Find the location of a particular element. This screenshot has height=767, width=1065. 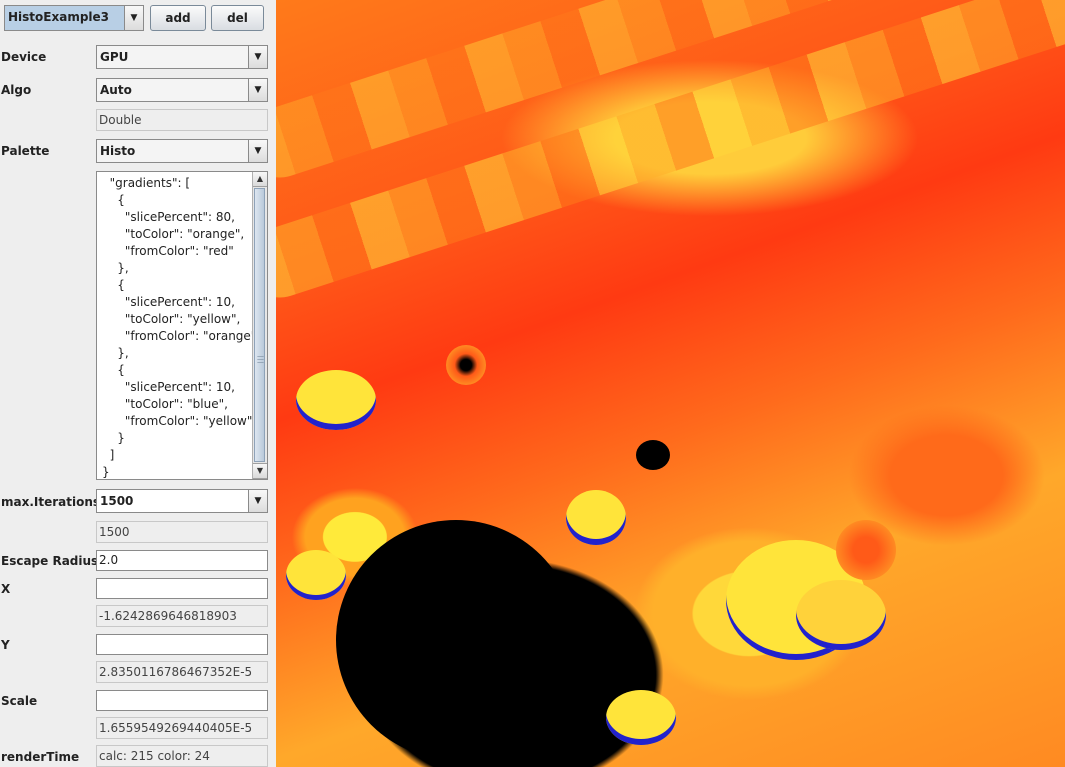

render-time-label: renderTime is located at coordinates (40, 757).